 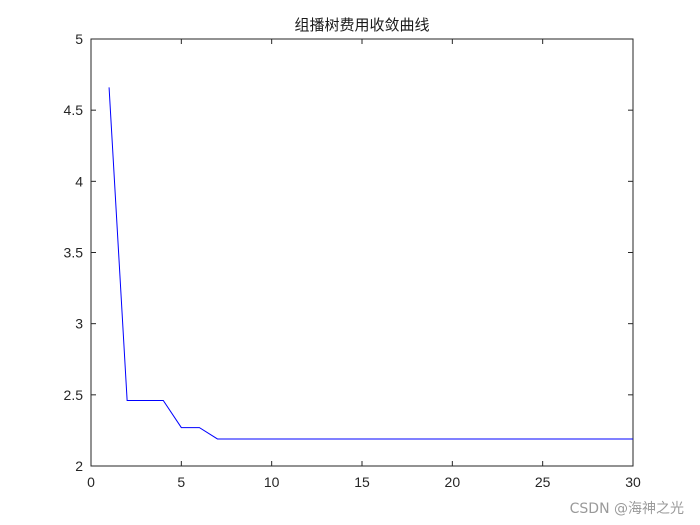 What do you see at coordinates (74, 110) in the screenshot?
I see `y-tick-label: 4.5` at bounding box center [74, 110].